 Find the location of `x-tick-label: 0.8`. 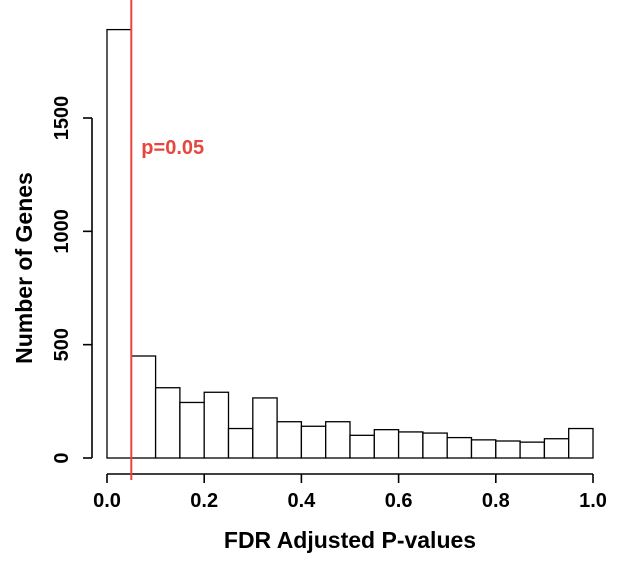

x-tick-label: 0.8 is located at coordinates (496, 501).